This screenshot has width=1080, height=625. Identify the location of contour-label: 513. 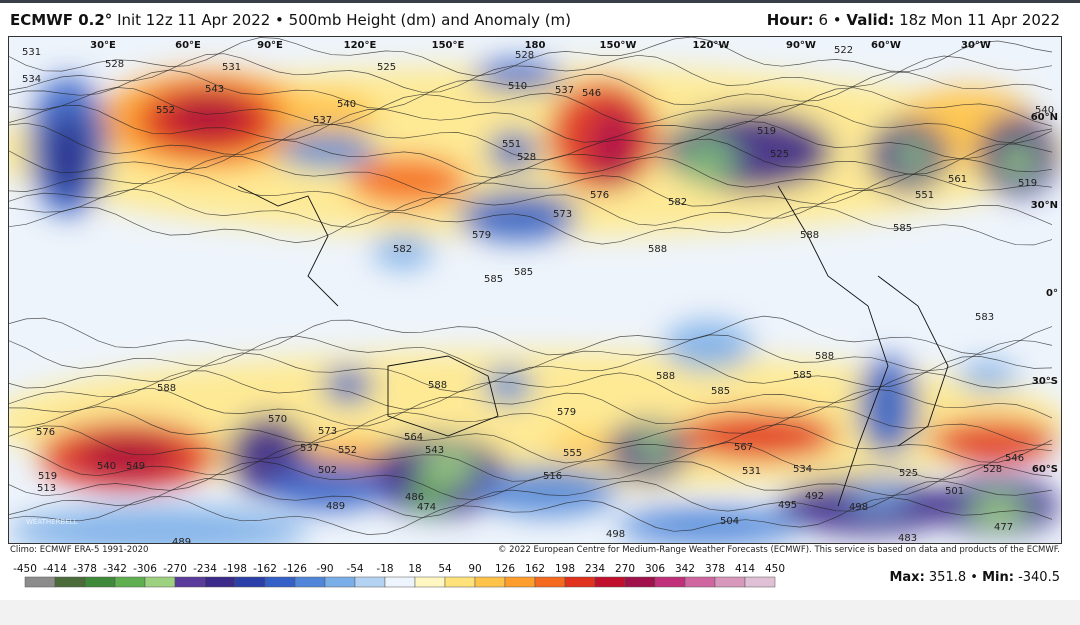
(46, 488).